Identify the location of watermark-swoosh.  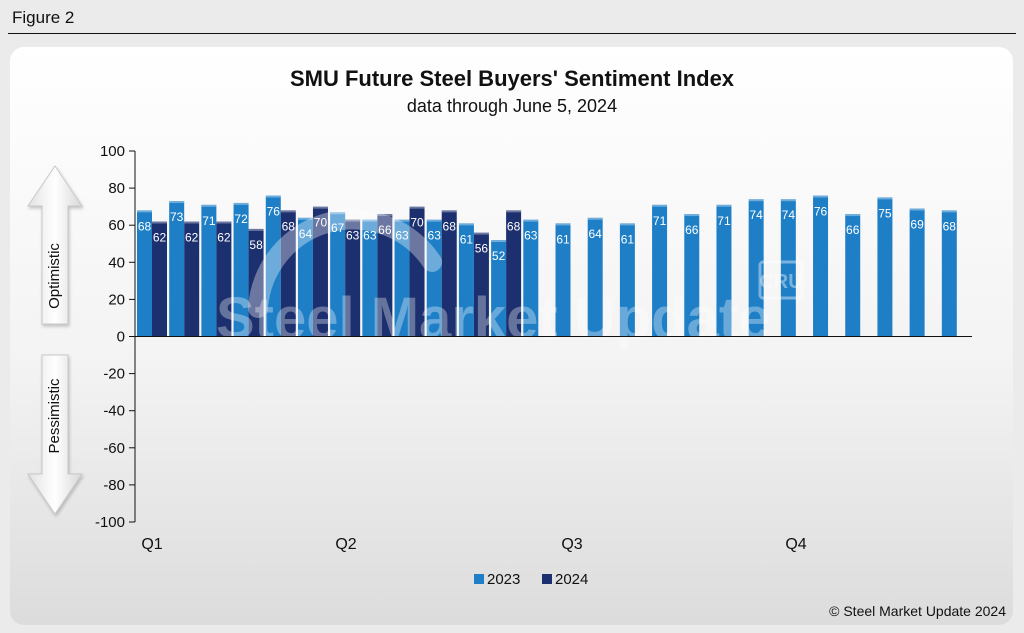
(345, 263).